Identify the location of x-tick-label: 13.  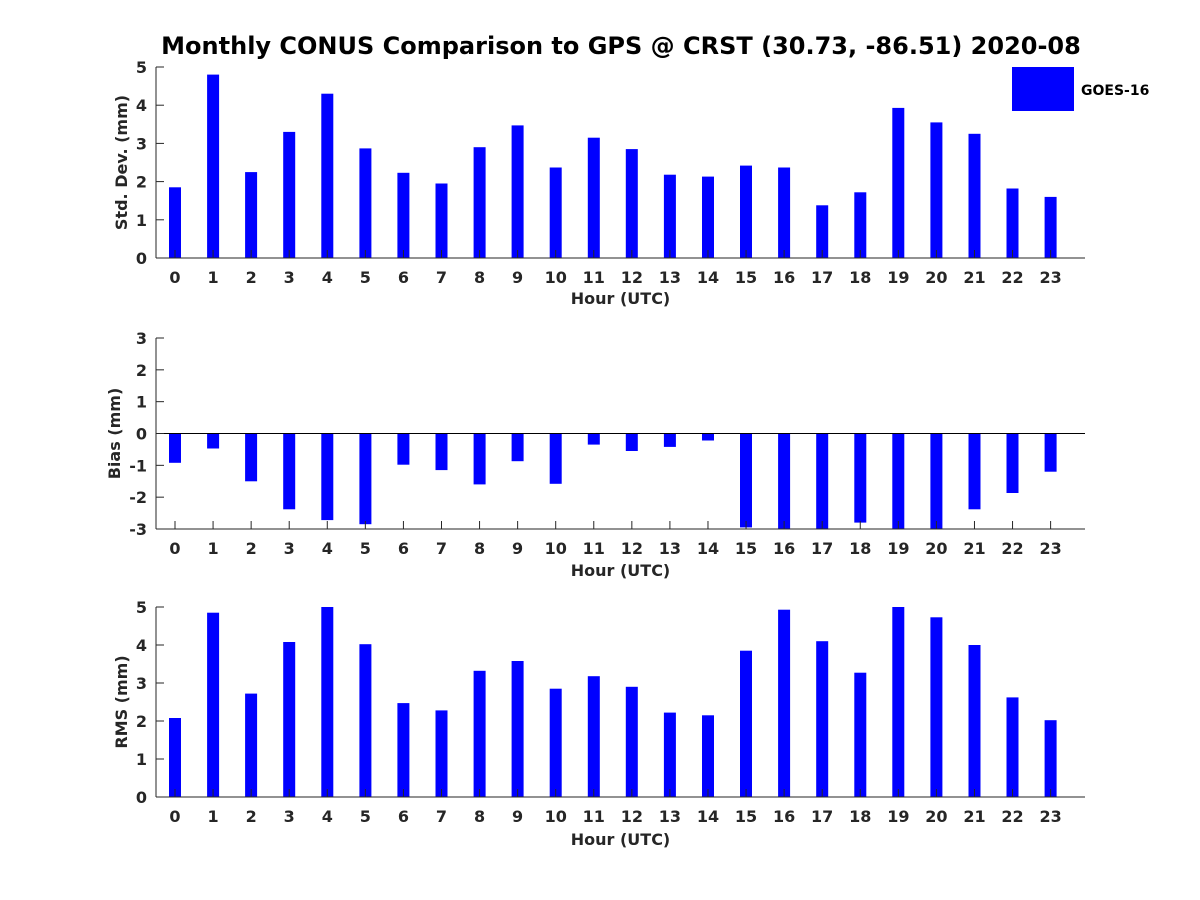
(670, 277).